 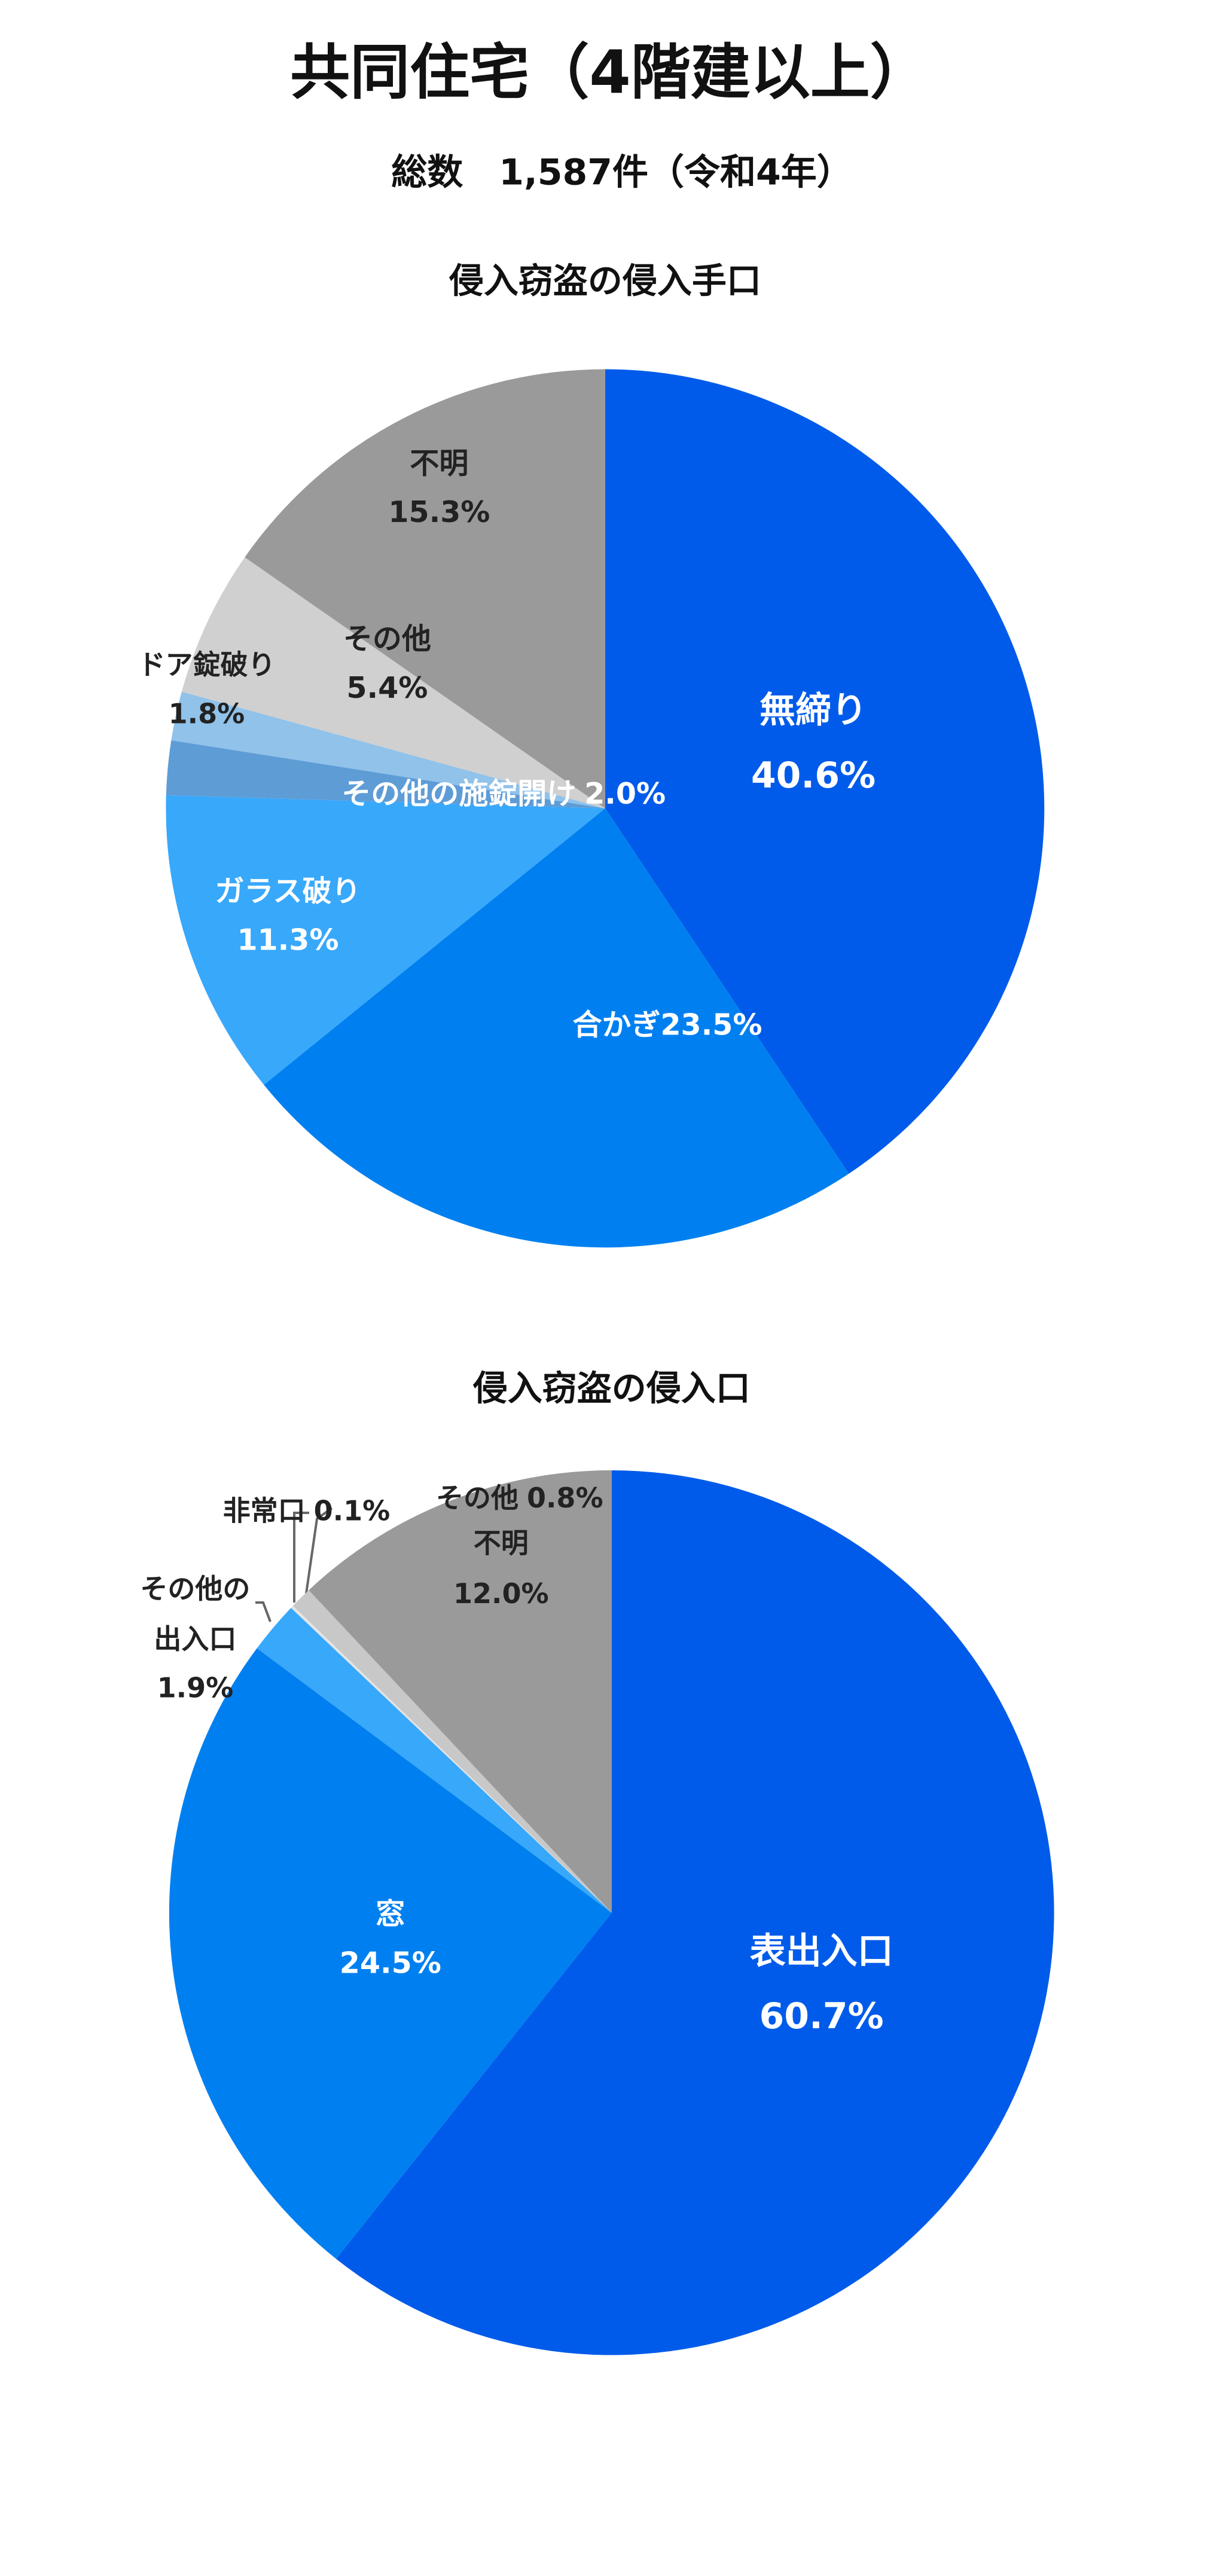 What do you see at coordinates (616, 1025) in the screenshot?
I see `slice-label: 合かぎ` at bounding box center [616, 1025].